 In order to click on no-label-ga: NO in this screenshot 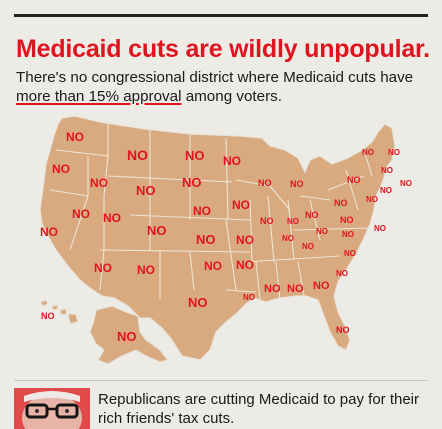, I will do `click(321, 286)`.